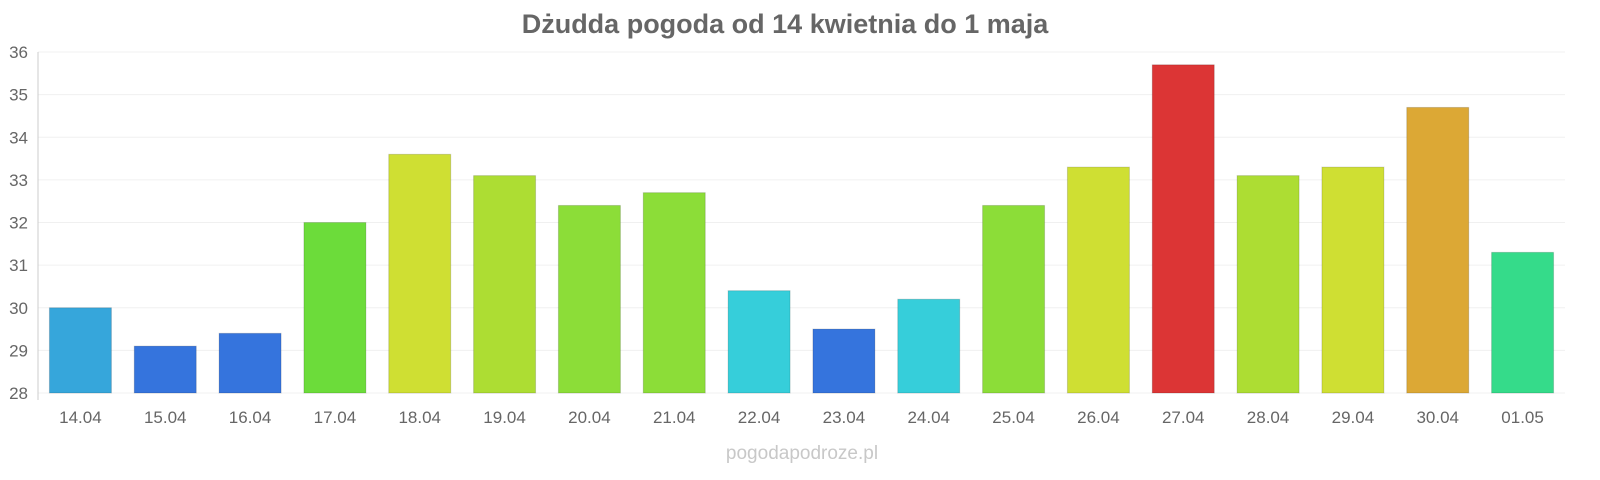 The image size is (1600, 480). What do you see at coordinates (1268, 417) in the screenshot?
I see `x-tick-label: 28.04` at bounding box center [1268, 417].